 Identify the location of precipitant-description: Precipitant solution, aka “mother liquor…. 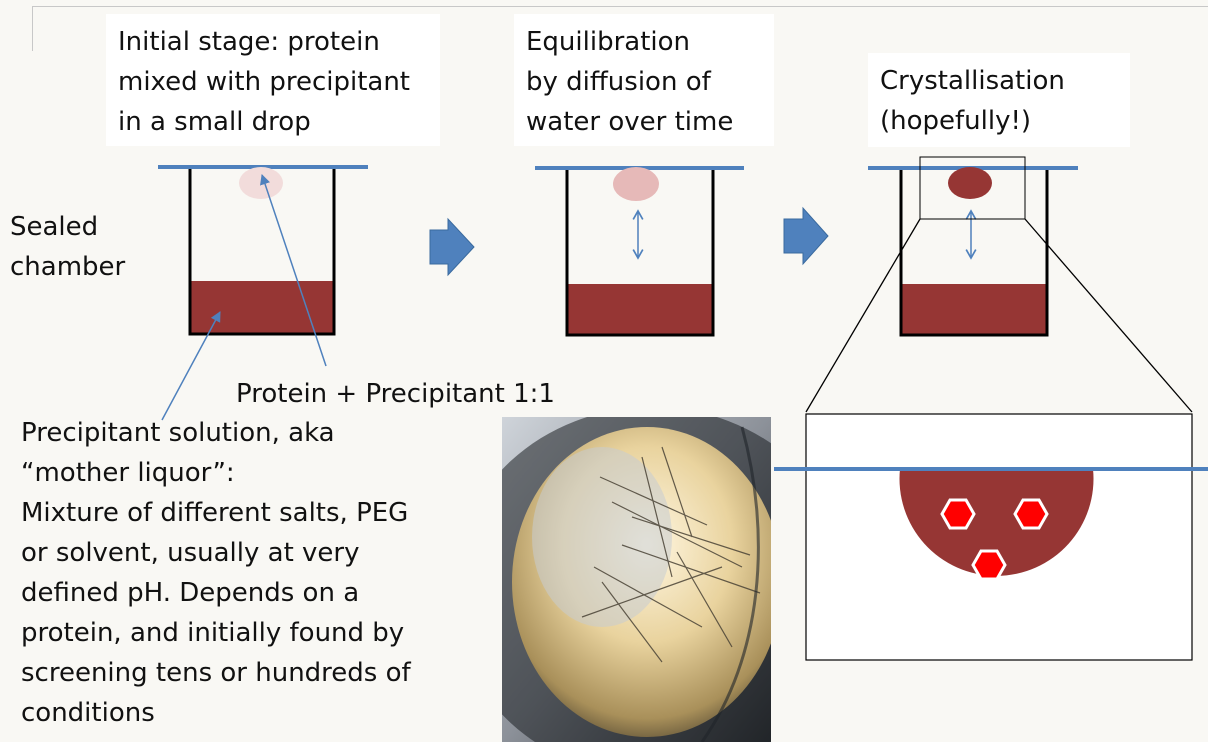
(216, 573).